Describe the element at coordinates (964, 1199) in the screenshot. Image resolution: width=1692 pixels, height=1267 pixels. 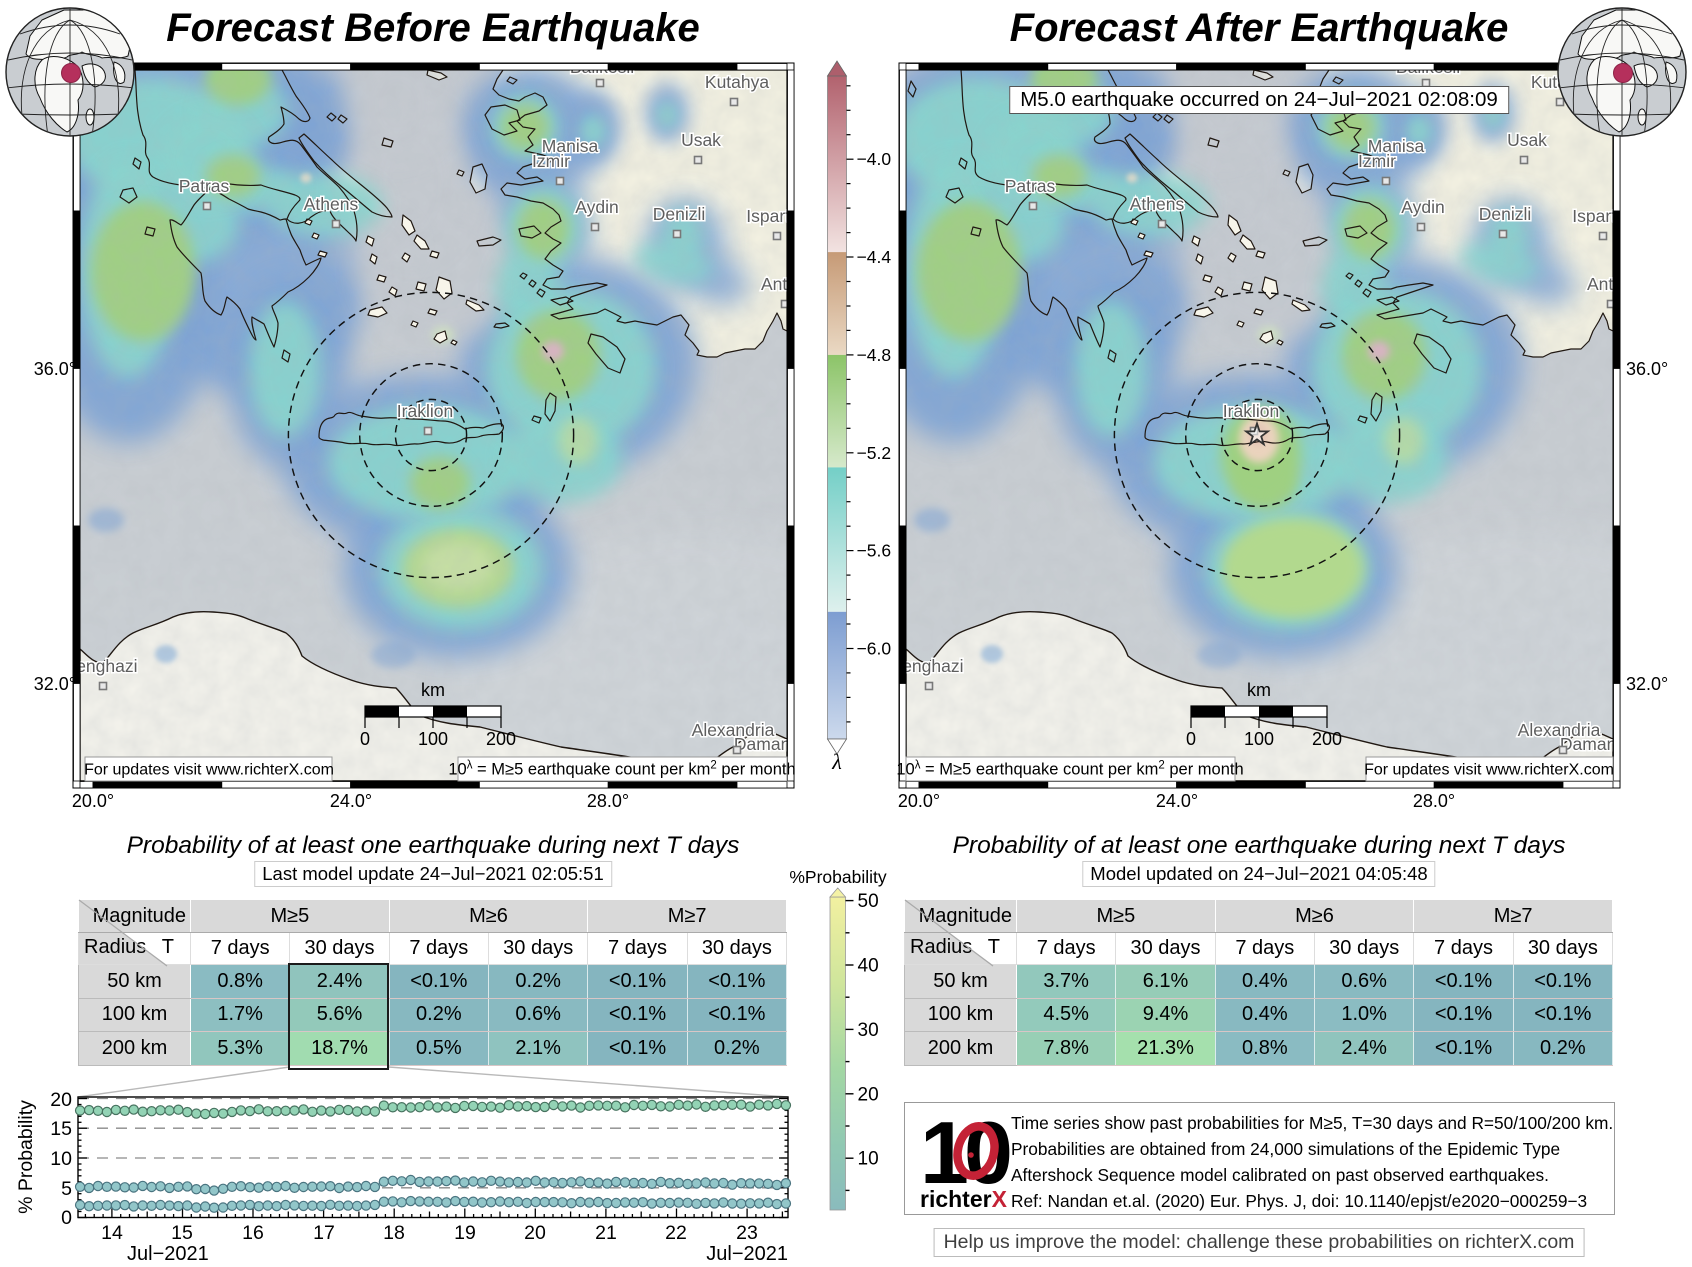
I see `svg-text: richterX` at that location.